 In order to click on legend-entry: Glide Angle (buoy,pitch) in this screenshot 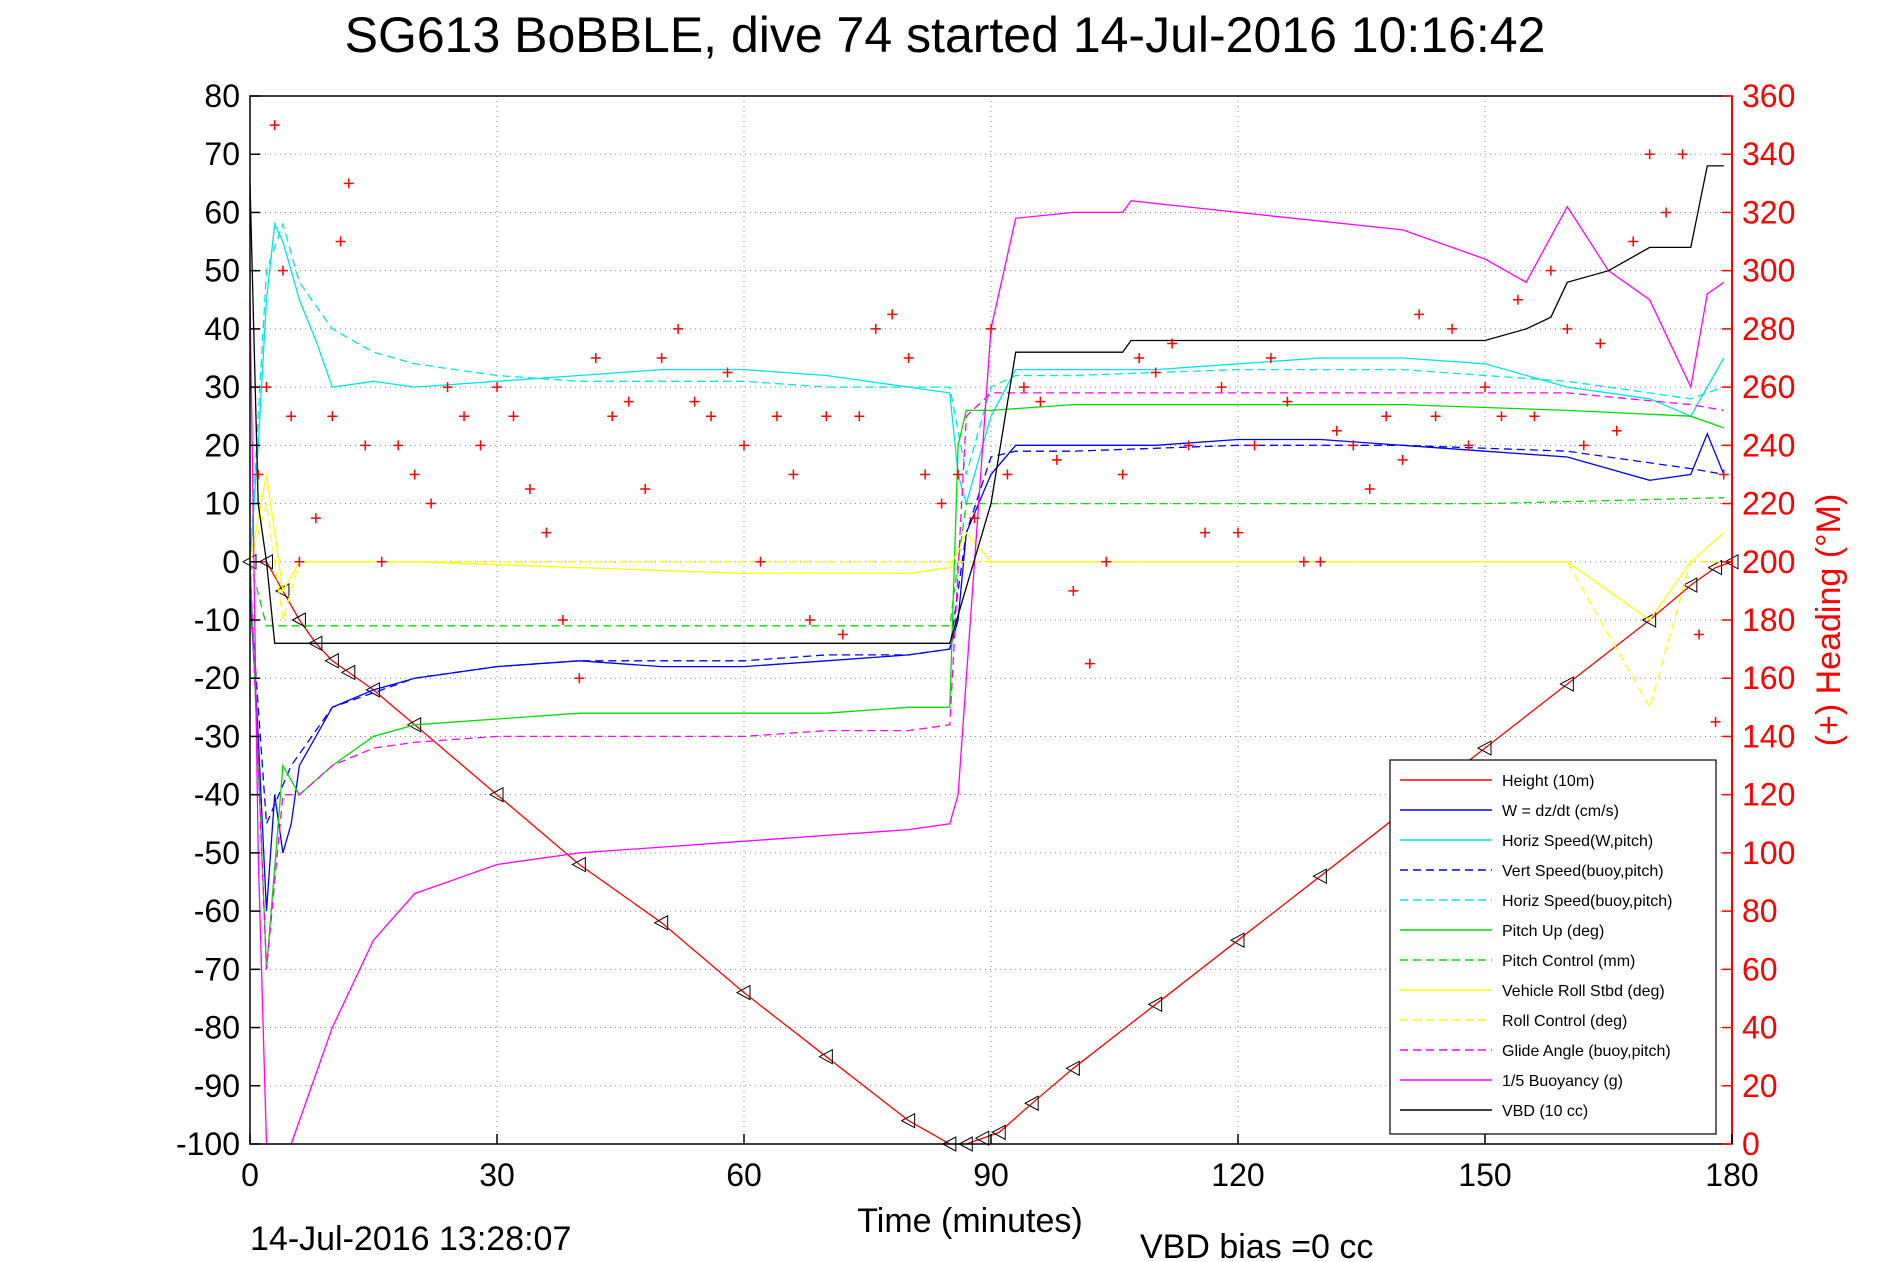, I will do `click(1586, 1051)`.